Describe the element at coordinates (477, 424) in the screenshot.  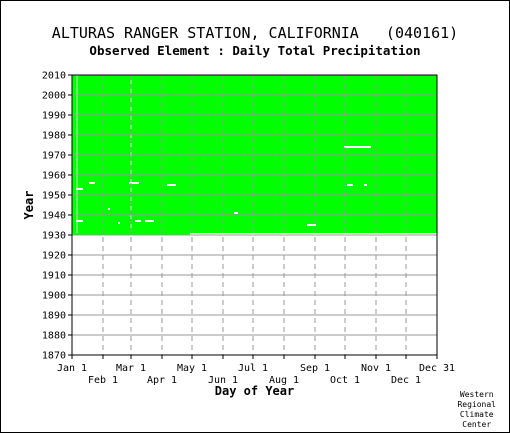
I see `credit-line: Center` at that location.